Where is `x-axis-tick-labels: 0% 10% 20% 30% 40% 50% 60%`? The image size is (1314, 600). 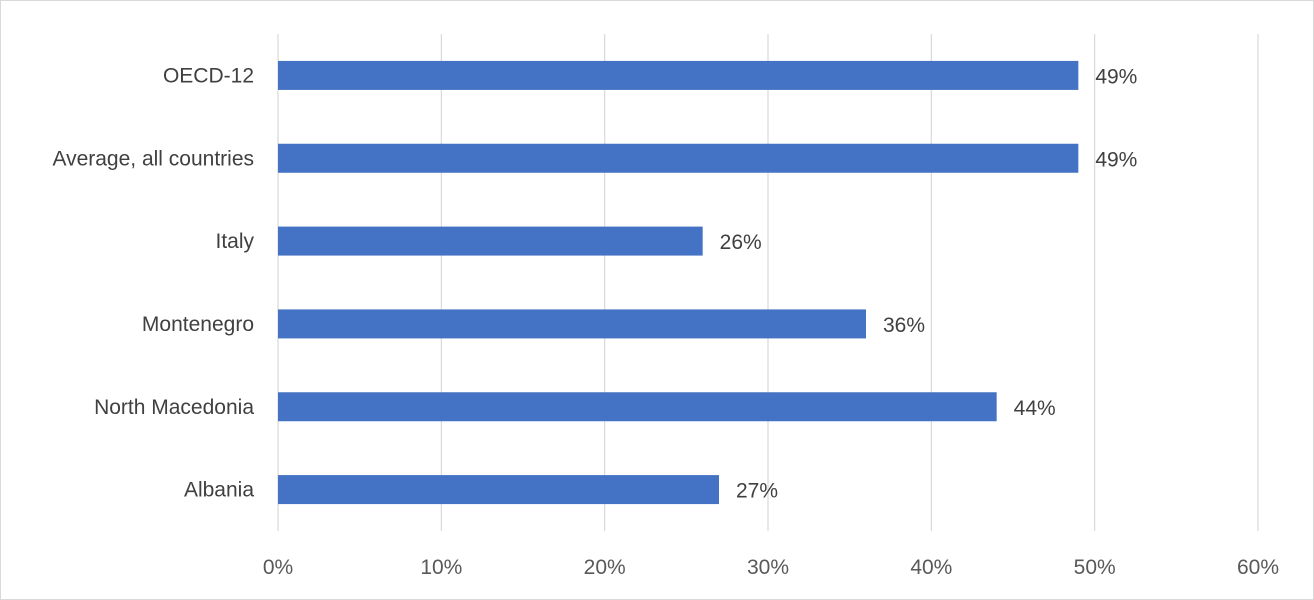 x-axis-tick-labels: 0% 10% 20% 30% 40% 50% 60% is located at coordinates (771, 567).